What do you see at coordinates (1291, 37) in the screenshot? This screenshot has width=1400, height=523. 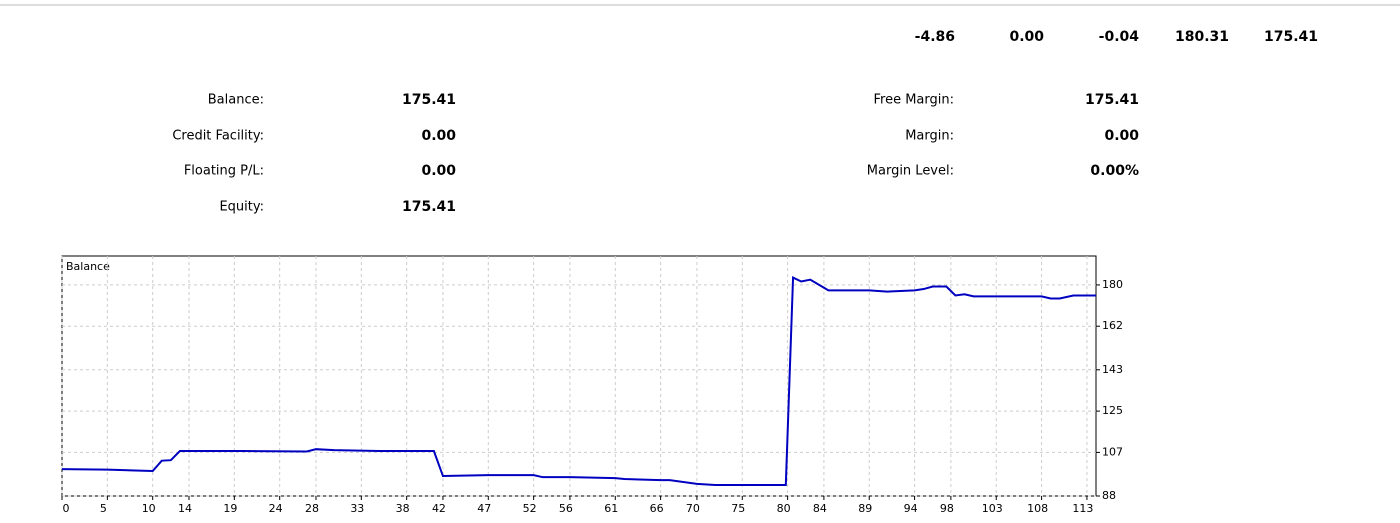 I see `total-value: 175.41` at bounding box center [1291, 37].